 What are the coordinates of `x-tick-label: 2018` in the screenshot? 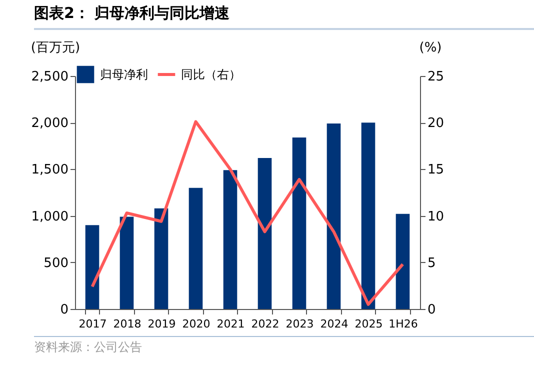 It's located at (127, 324).